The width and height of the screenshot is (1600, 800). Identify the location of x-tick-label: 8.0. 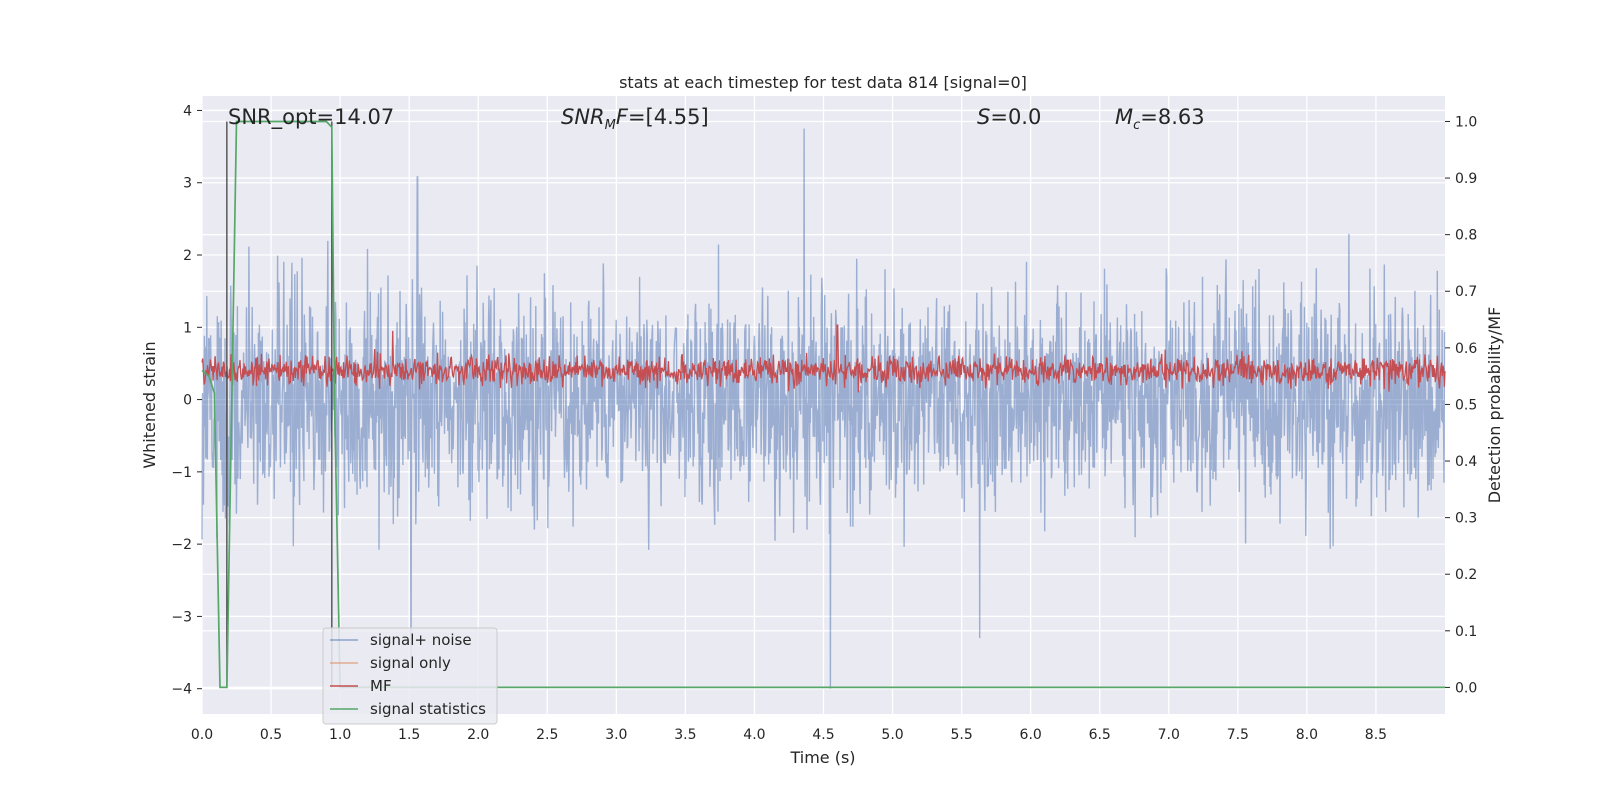
(1307, 735).